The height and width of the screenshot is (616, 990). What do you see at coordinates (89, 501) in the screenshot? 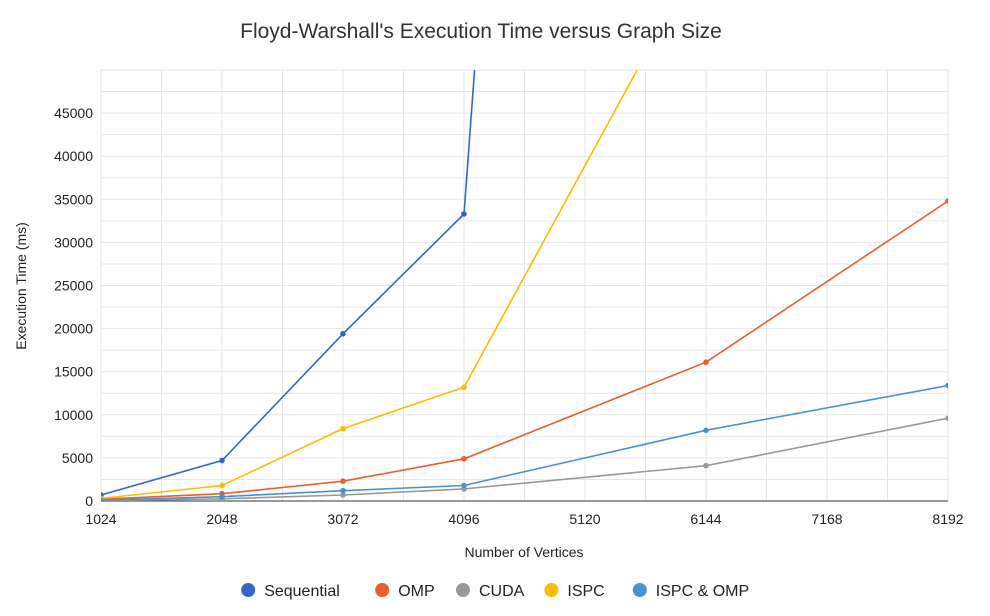
I see `y-tick-label: 0` at bounding box center [89, 501].